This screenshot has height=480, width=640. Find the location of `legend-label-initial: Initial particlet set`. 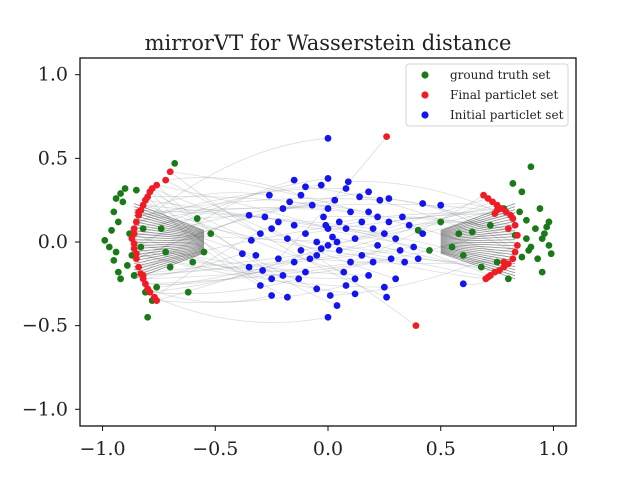

legend-label-initial: Initial particlet set is located at coordinates (507, 115).